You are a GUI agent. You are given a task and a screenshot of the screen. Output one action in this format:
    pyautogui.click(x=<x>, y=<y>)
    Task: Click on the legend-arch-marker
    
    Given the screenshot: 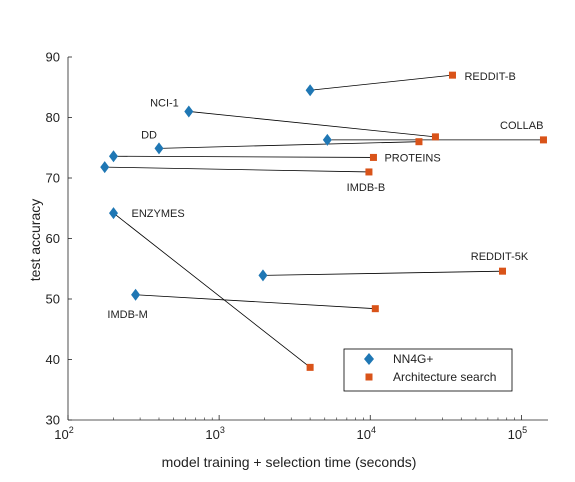 What is the action you would take?
    pyautogui.click(x=369, y=377)
    